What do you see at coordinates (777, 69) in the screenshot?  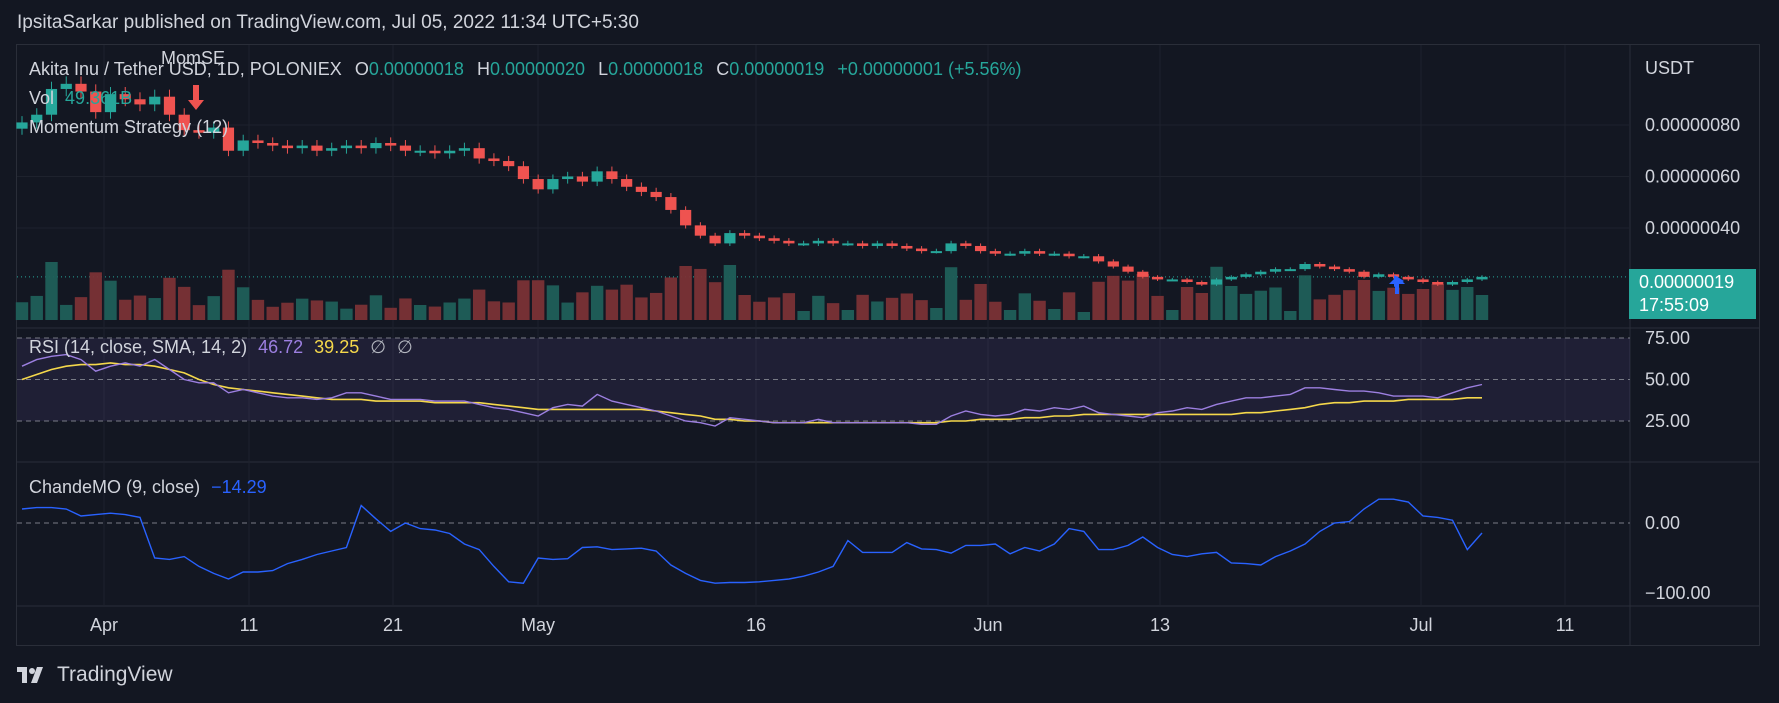 I see `close-value: 0.00000019` at bounding box center [777, 69].